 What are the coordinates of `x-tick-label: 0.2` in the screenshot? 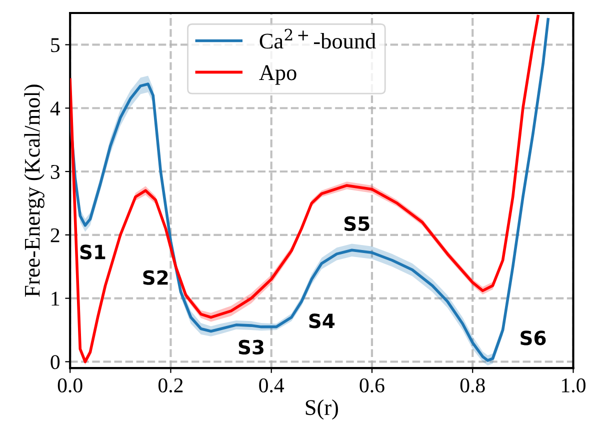 It's located at (170, 385).